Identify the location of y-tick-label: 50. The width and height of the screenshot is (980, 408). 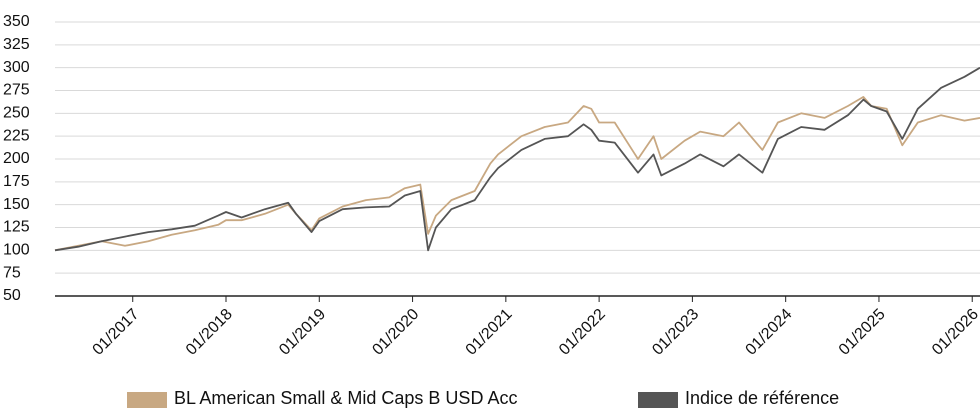
(12, 295).